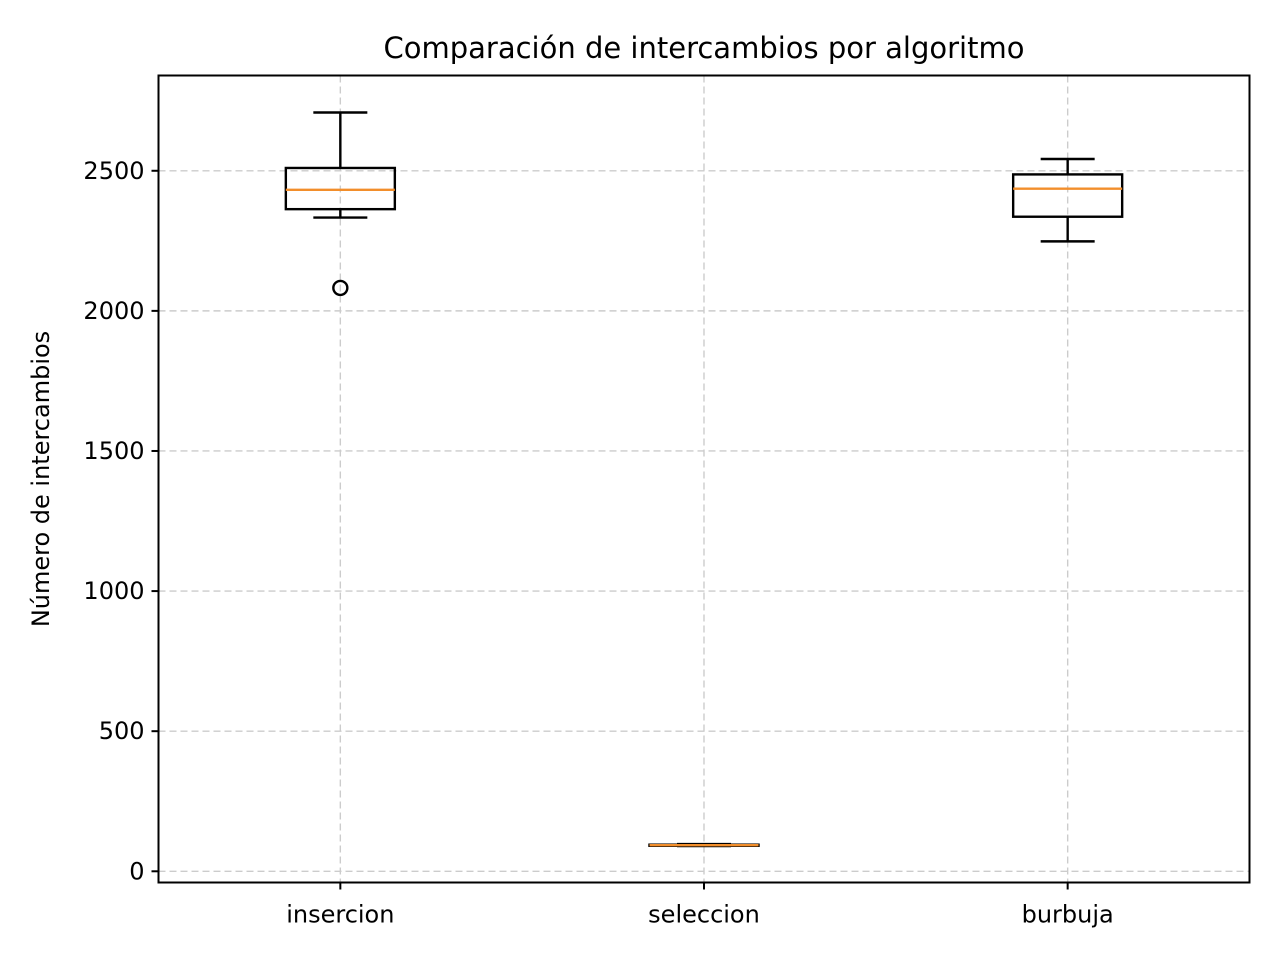 The width and height of the screenshot is (1280, 960). Describe the element at coordinates (1068, 915) in the screenshot. I see `x-tick-label-burbuja: burbuja` at that location.